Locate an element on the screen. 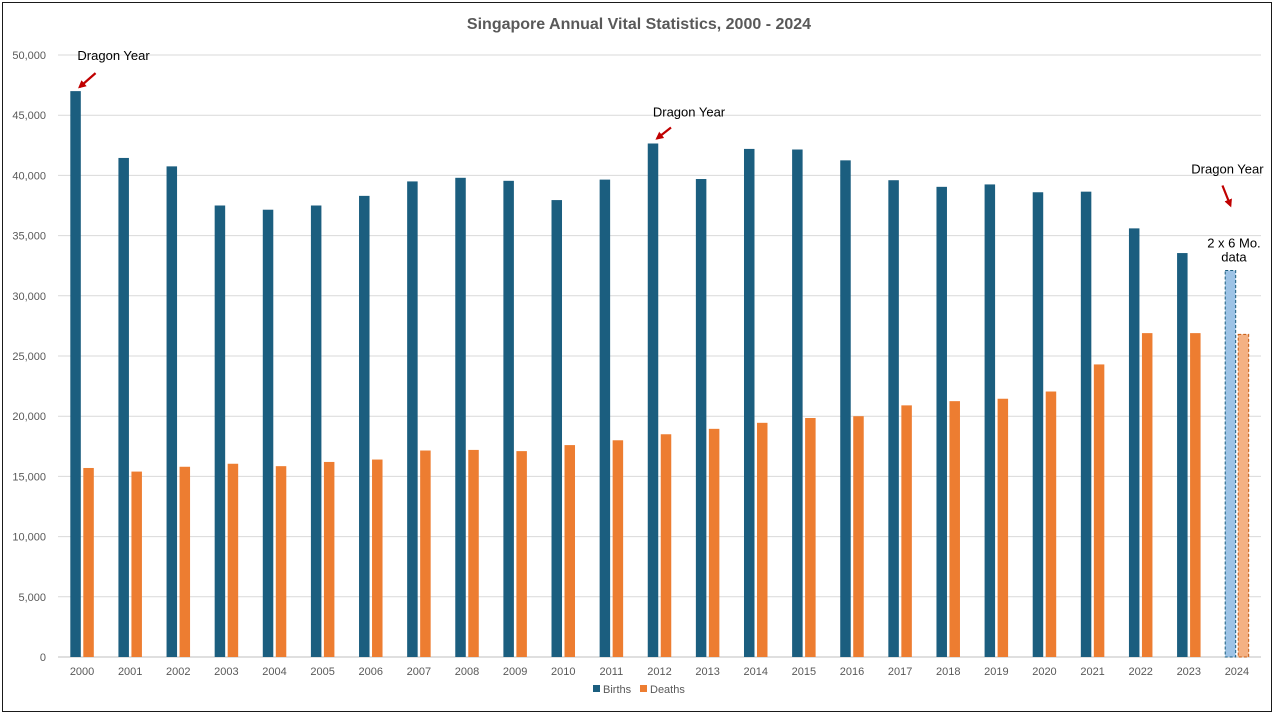 The height and width of the screenshot is (720, 1280). x-tick-label: 2001 is located at coordinates (130, 672).